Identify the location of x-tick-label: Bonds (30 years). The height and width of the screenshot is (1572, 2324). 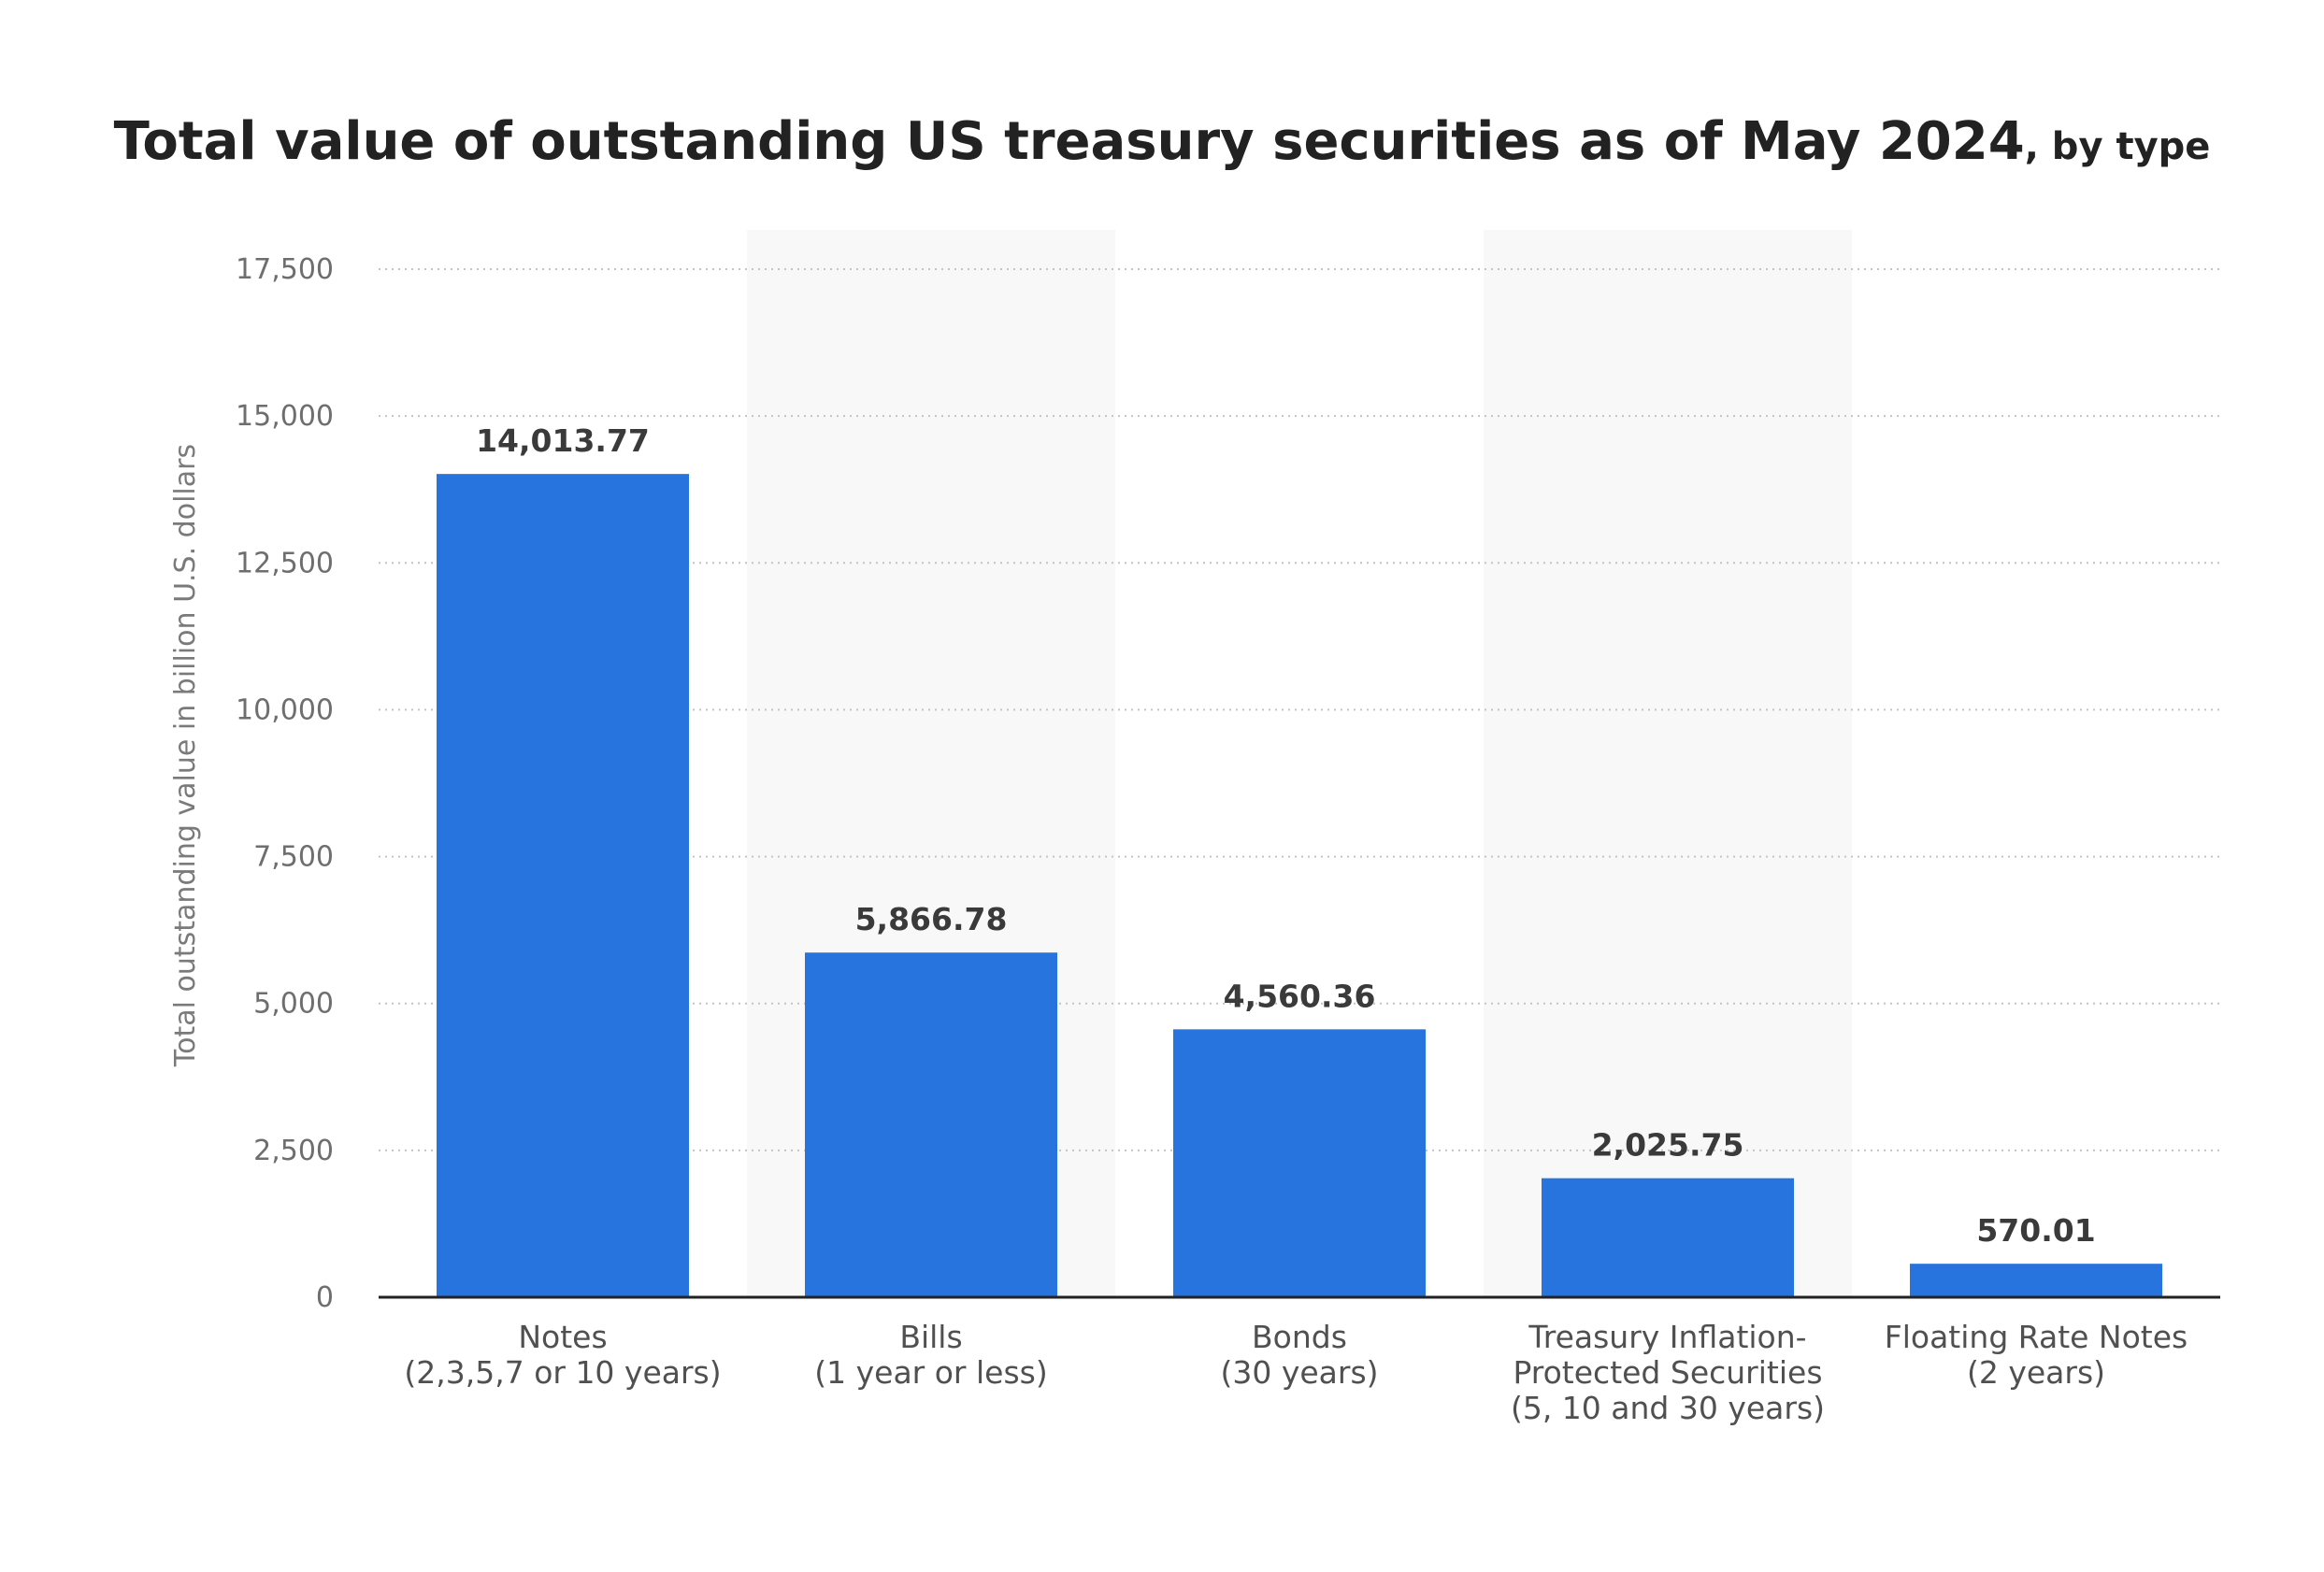
(1299, 1355).